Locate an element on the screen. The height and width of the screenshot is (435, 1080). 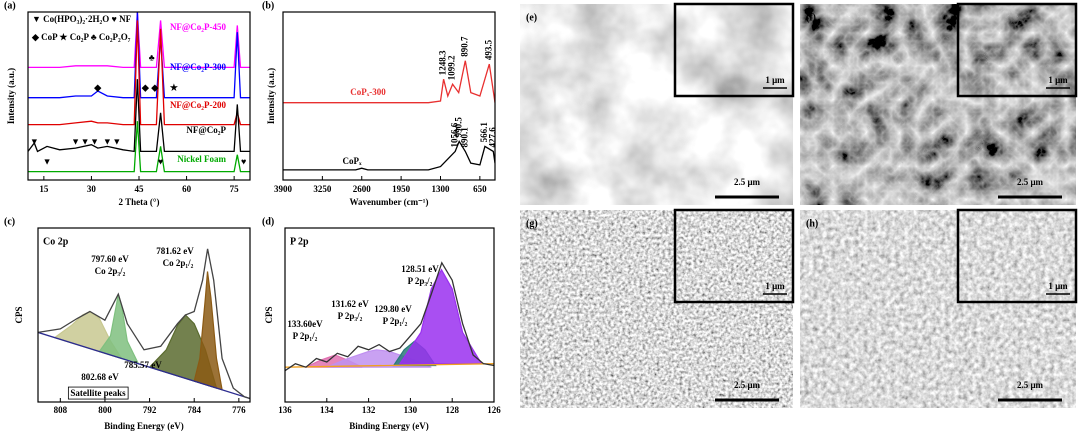
x-tick-label: 30 is located at coordinates (92, 189).